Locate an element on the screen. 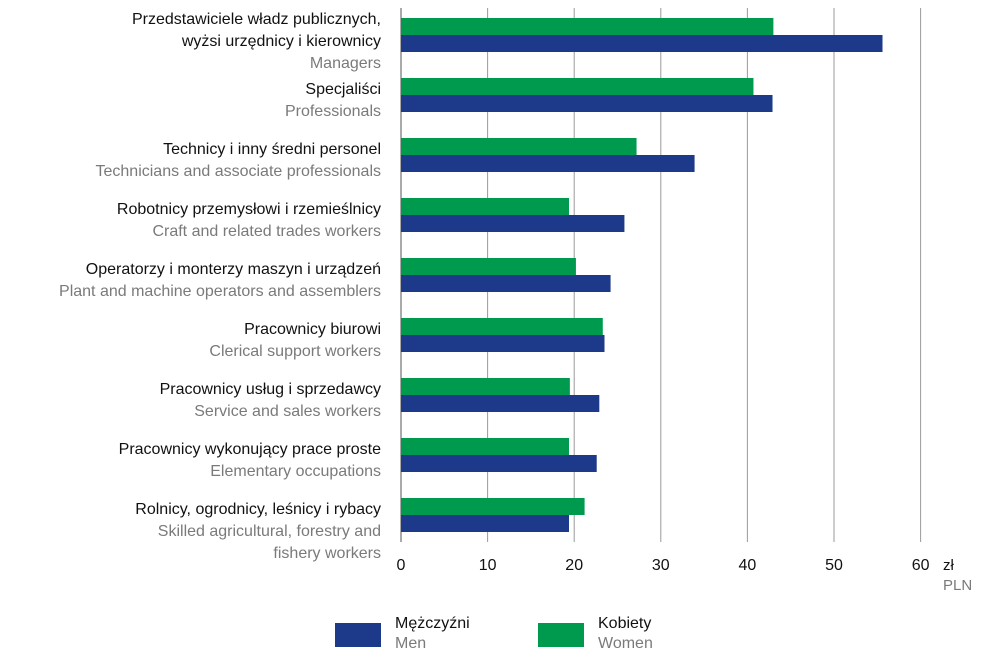 The height and width of the screenshot is (655, 986). category-label: Skilled agricultural, forestry and is located at coordinates (269, 531).